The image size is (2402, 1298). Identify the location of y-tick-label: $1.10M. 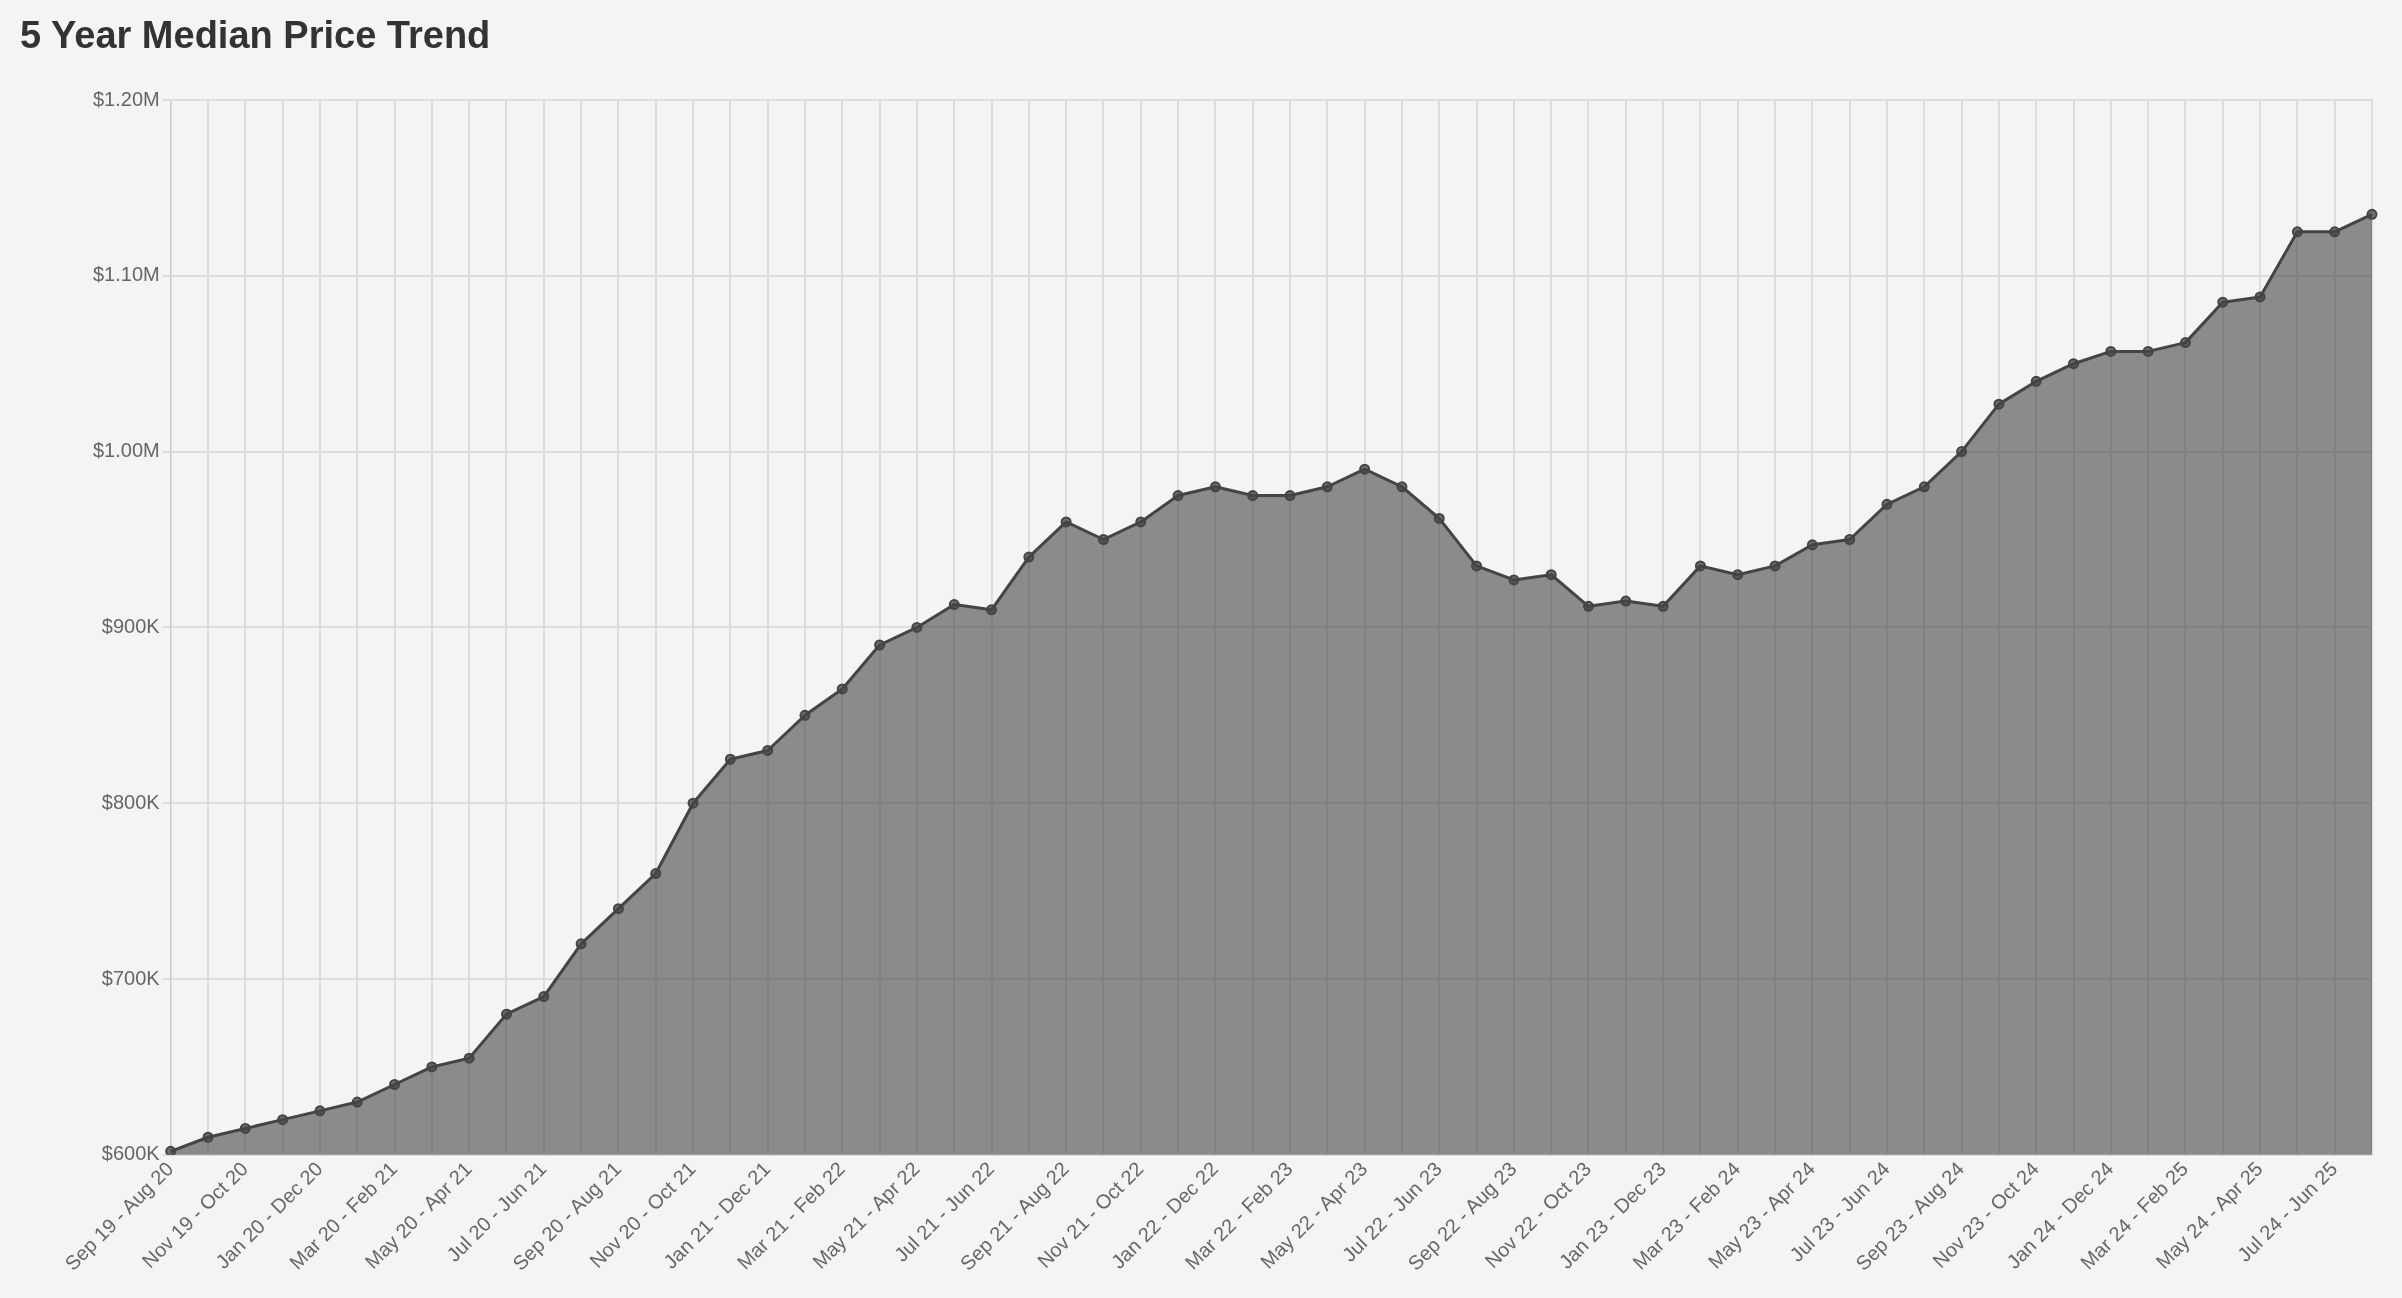
(126, 274).